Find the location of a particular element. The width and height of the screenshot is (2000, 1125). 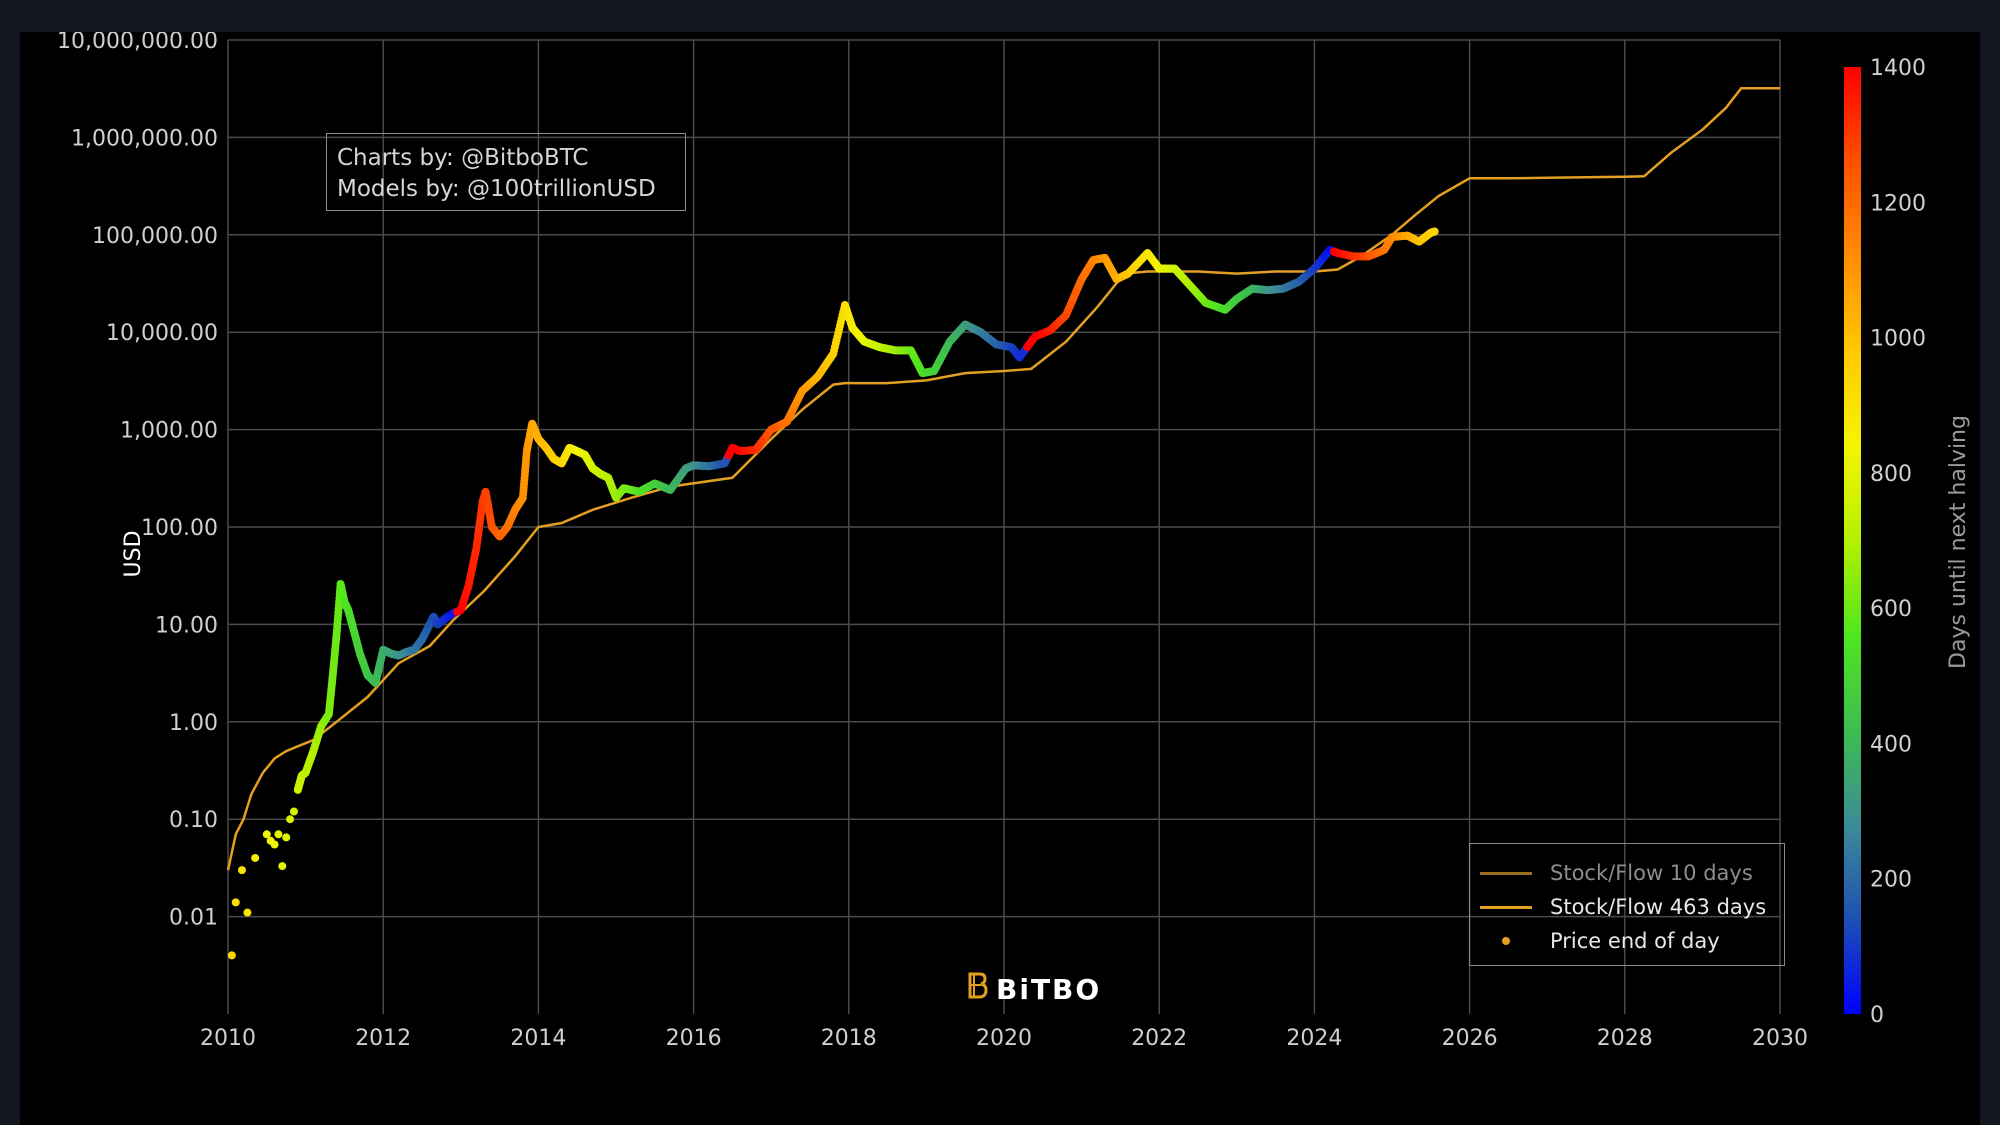

x-tick-label: 2020 is located at coordinates (1004, 1038).